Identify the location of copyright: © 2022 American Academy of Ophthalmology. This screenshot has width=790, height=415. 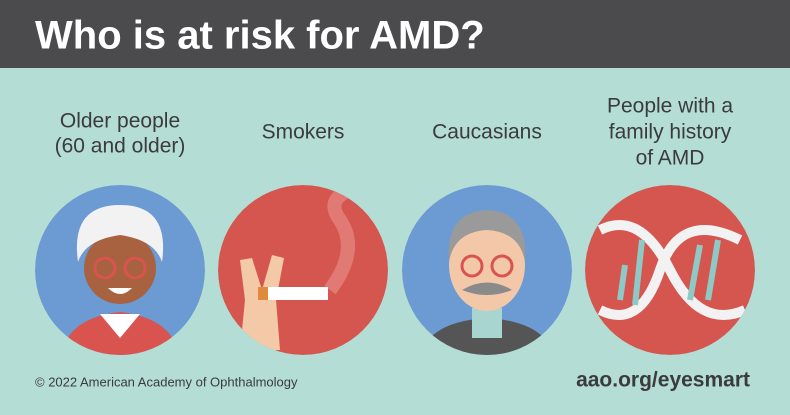
(166, 381).